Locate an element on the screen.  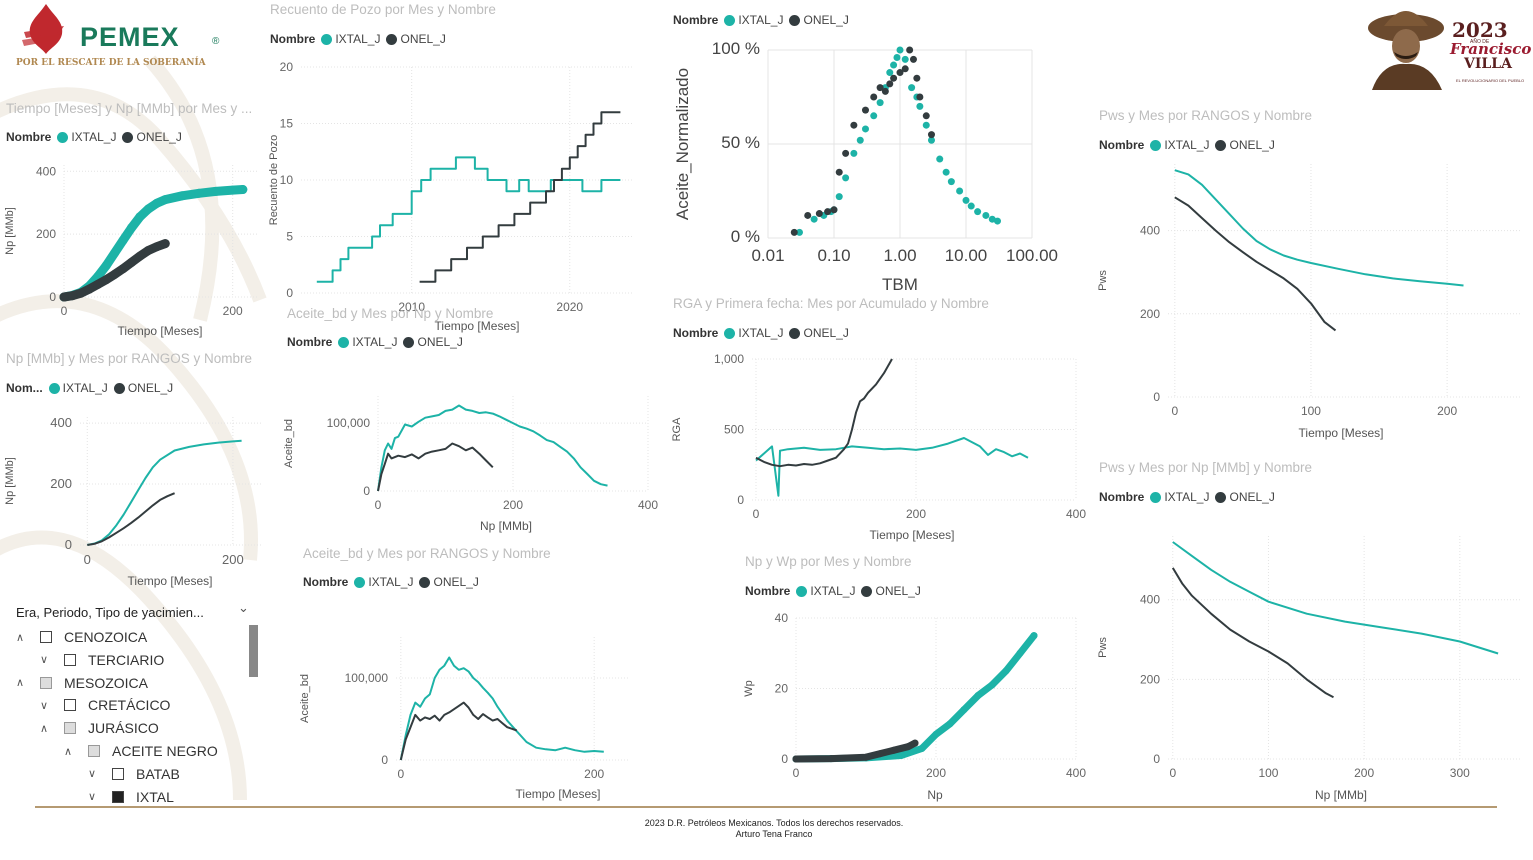
legend-label: ONEL_J is located at coordinates (150, 388).